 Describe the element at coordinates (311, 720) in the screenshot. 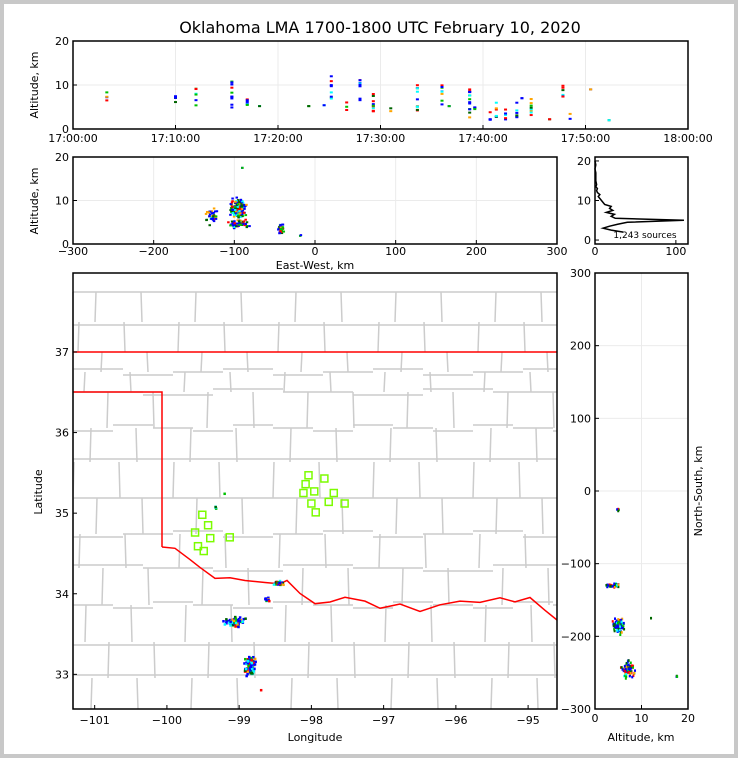

I see `x-tick-label: −98` at that location.